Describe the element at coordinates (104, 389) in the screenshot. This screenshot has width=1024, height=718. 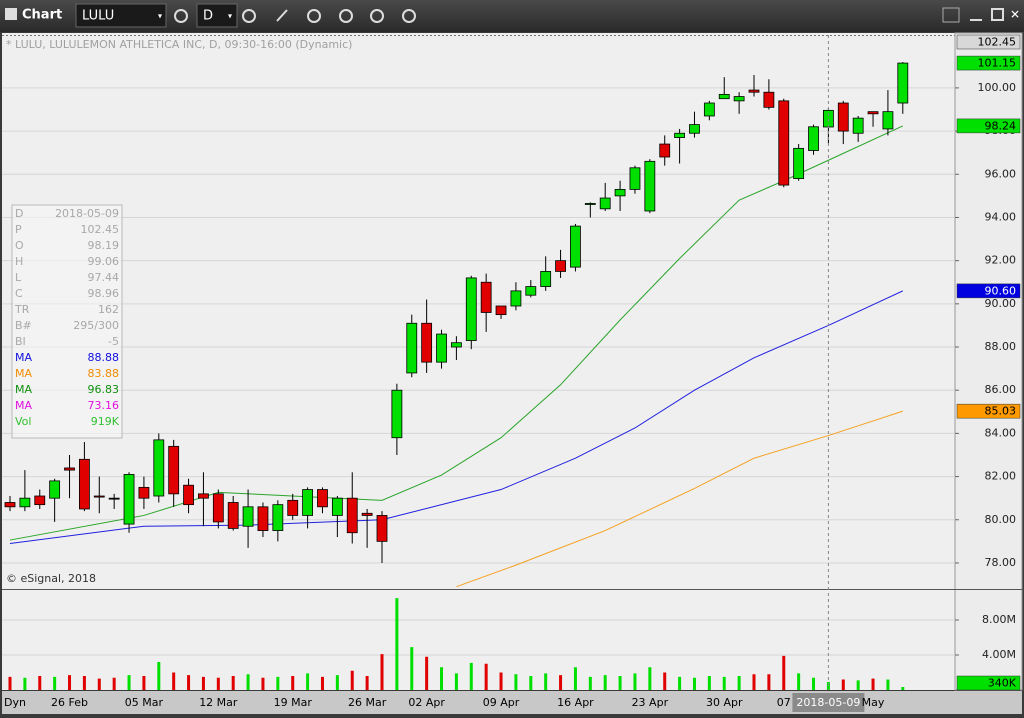
I see `data-window-value: 96.83` at that location.